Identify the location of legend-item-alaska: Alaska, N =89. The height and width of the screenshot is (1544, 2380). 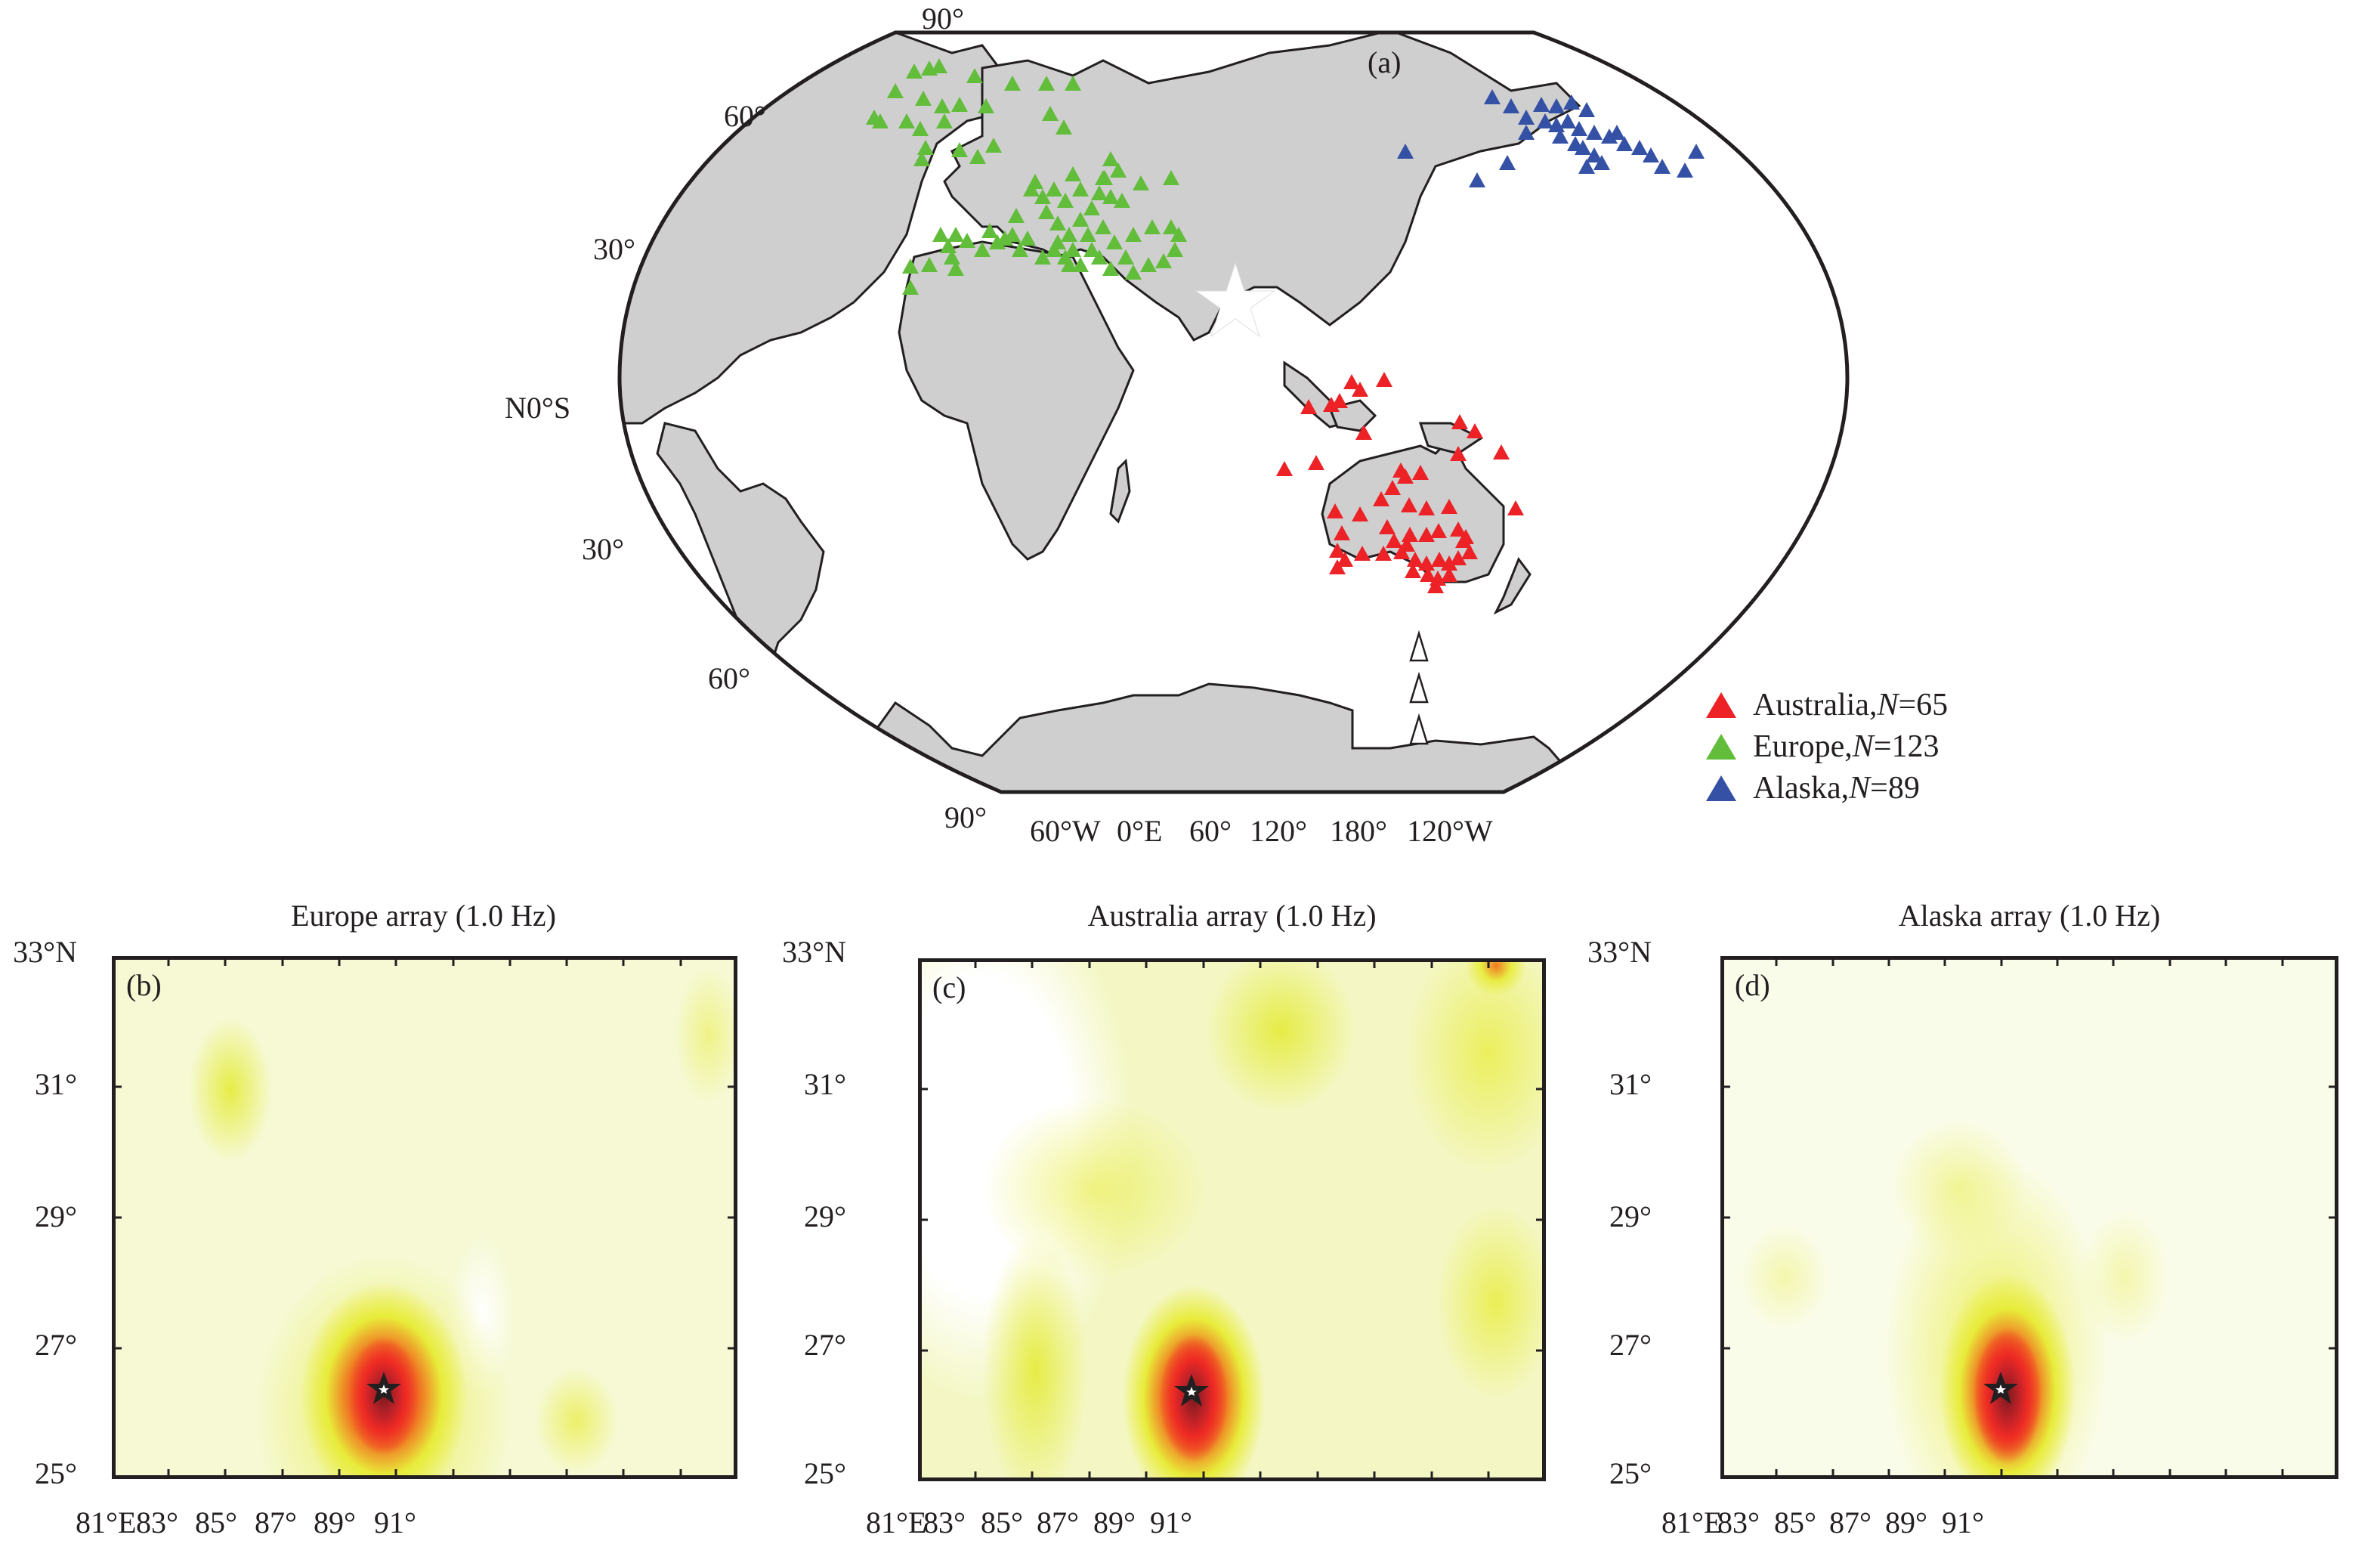
(1827, 788).